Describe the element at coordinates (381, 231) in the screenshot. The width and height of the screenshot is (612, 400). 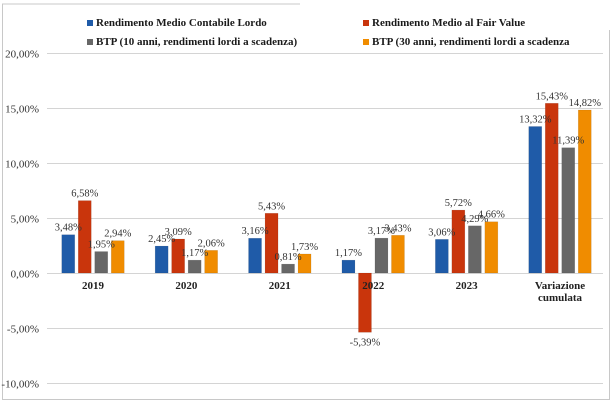
I see `data-label: 3,17%` at that location.